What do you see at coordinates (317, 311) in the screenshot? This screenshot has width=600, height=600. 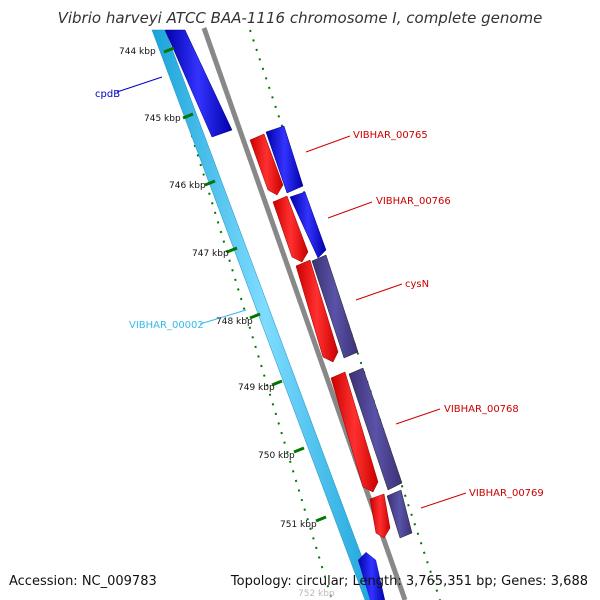 I see `gene-cysN` at bounding box center [317, 311].